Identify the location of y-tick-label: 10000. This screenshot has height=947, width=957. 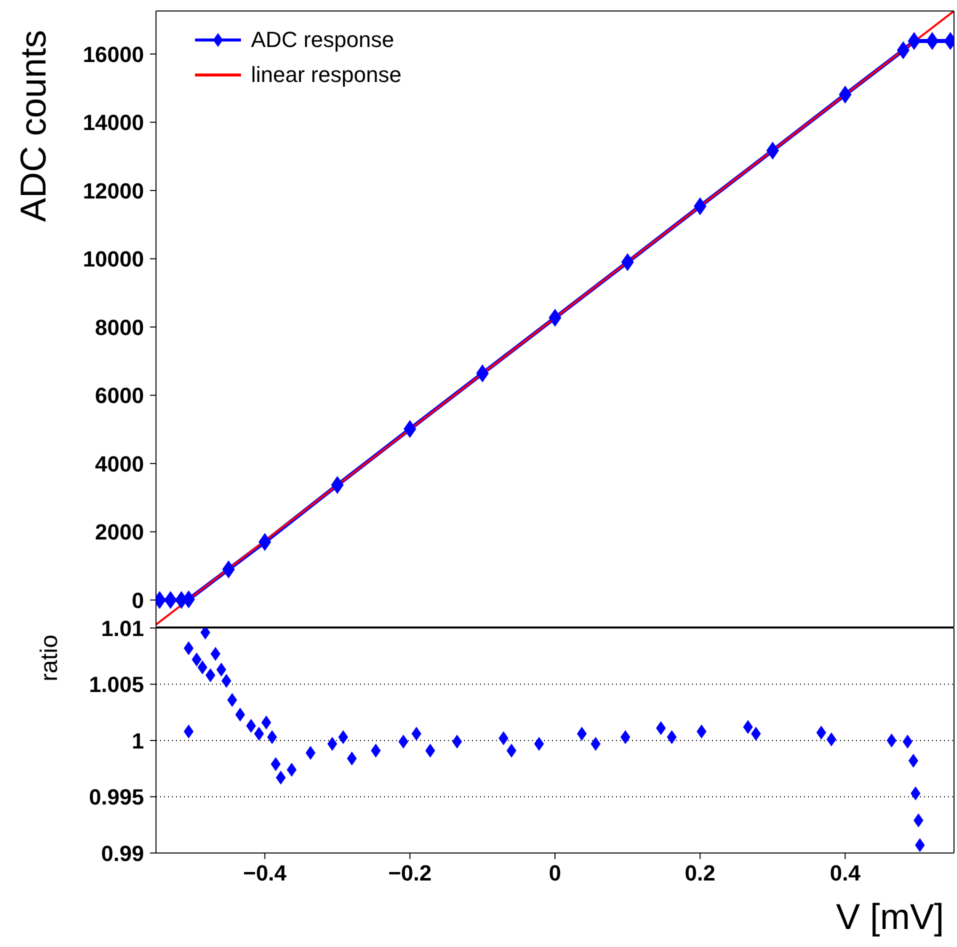
(113, 259).